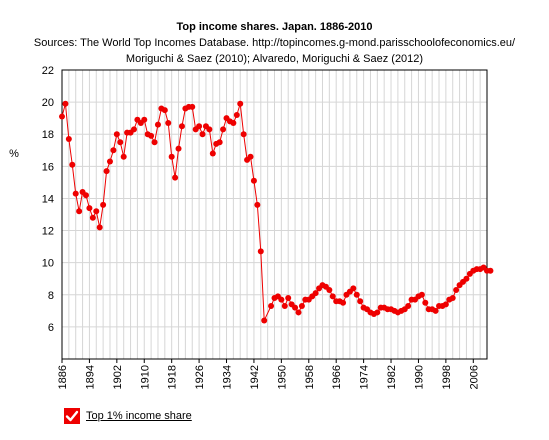  What do you see at coordinates (419, 377) in the screenshot?
I see `x-tick-label: 1990` at bounding box center [419, 377].